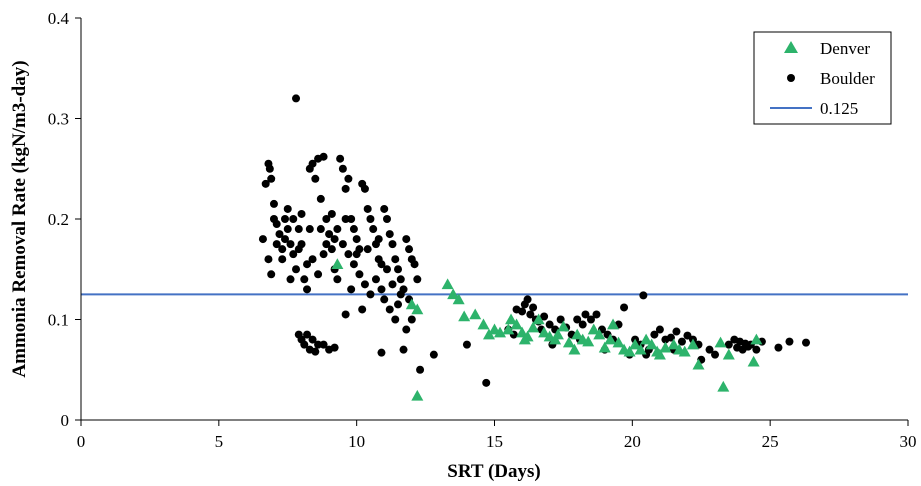 The width and height of the screenshot is (921, 486). What do you see at coordinates (219, 441) in the screenshot?
I see `x-tick-label: 5` at bounding box center [219, 441].